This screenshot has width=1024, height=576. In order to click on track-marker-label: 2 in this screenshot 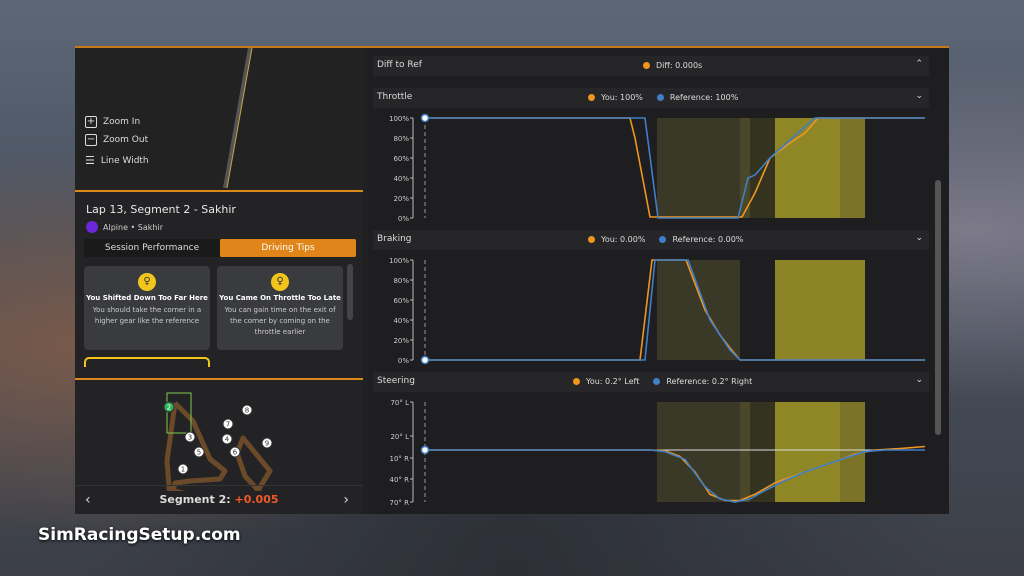, I will do `click(169, 408)`.